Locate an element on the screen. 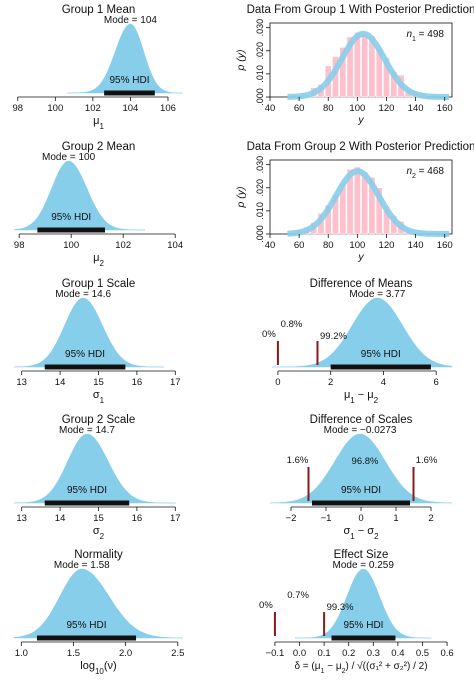  x-tick-label: 0.6 is located at coordinates (446, 653).